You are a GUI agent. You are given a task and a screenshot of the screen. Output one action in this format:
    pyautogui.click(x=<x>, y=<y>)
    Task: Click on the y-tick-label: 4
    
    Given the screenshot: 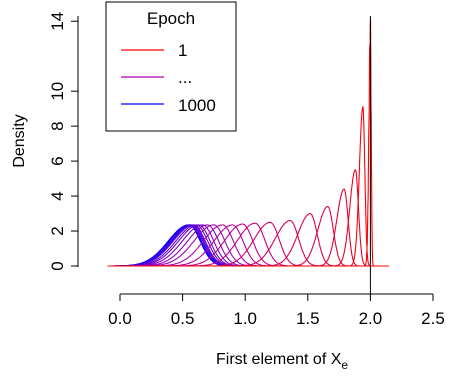 What is the action you would take?
    pyautogui.click(x=57, y=195)
    